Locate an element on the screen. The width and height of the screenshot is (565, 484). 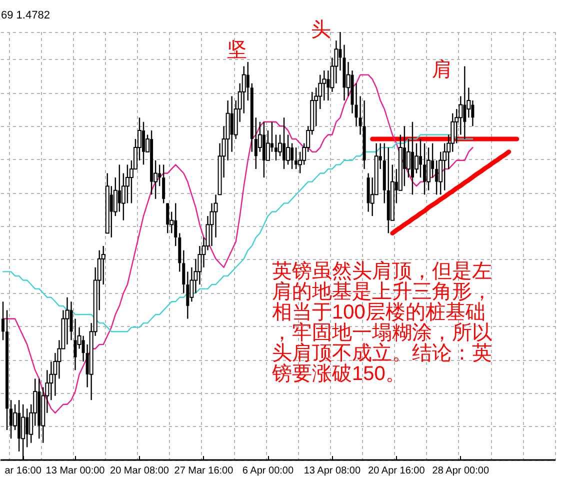
x-tick-label: ar 16:00 is located at coordinates (23, 471).